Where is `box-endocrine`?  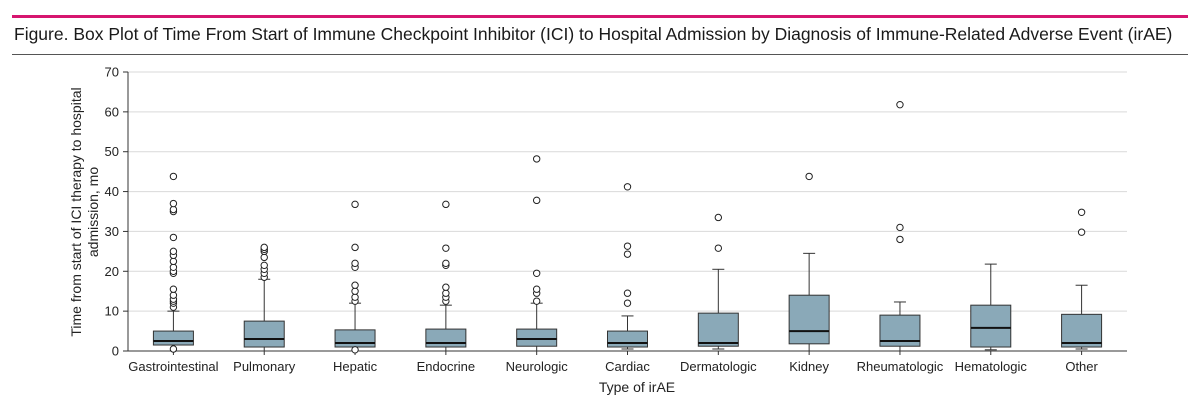 box-endocrine is located at coordinates (446, 276).